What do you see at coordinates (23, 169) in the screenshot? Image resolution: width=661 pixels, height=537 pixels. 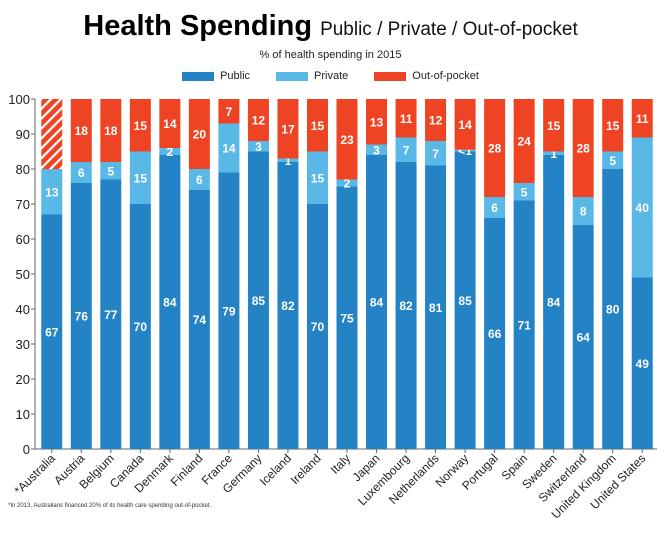 I see `y-tick-label: 80` at bounding box center [23, 169].